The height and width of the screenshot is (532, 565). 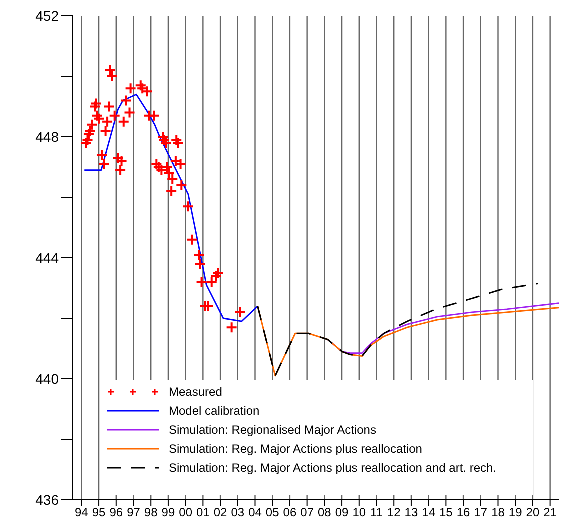 What do you see at coordinates (214, 411) in the screenshot?
I see `legend-label: Model calibration` at bounding box center [214, 411].